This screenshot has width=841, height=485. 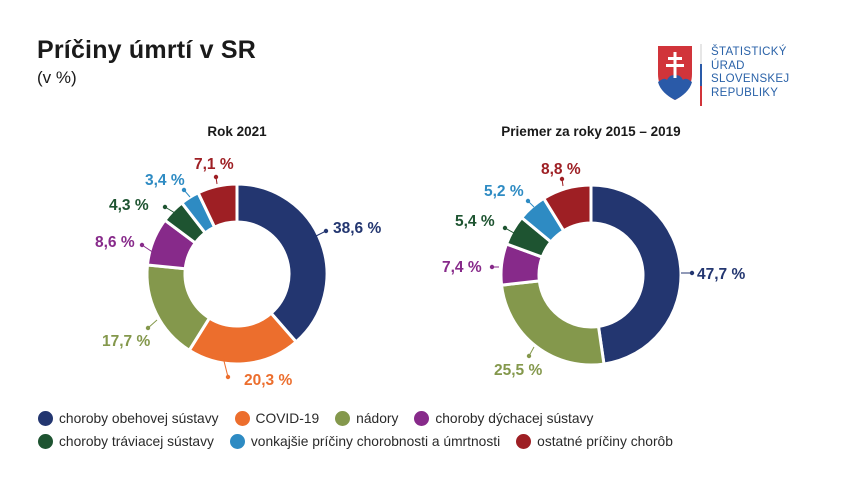 I want to click on data-label: 7,1 %, so click(x=214, y=164).